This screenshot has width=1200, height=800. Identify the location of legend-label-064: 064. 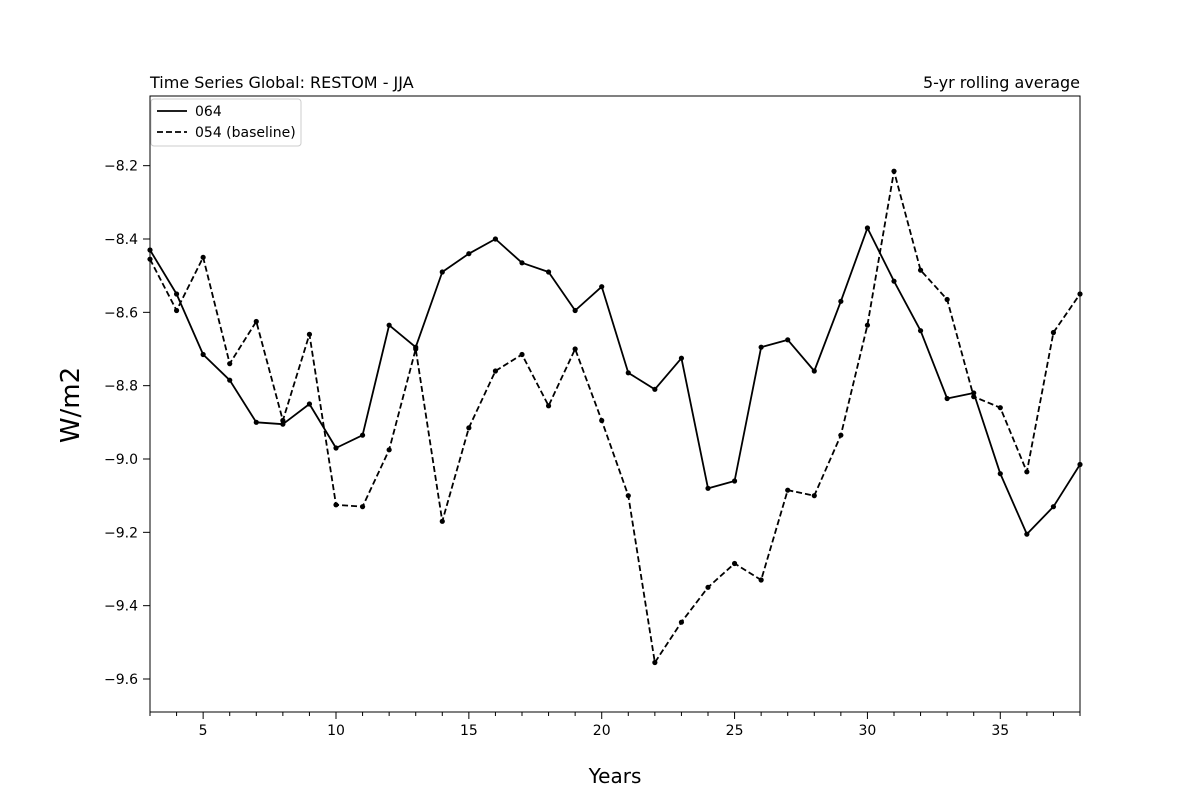
(208, 112).